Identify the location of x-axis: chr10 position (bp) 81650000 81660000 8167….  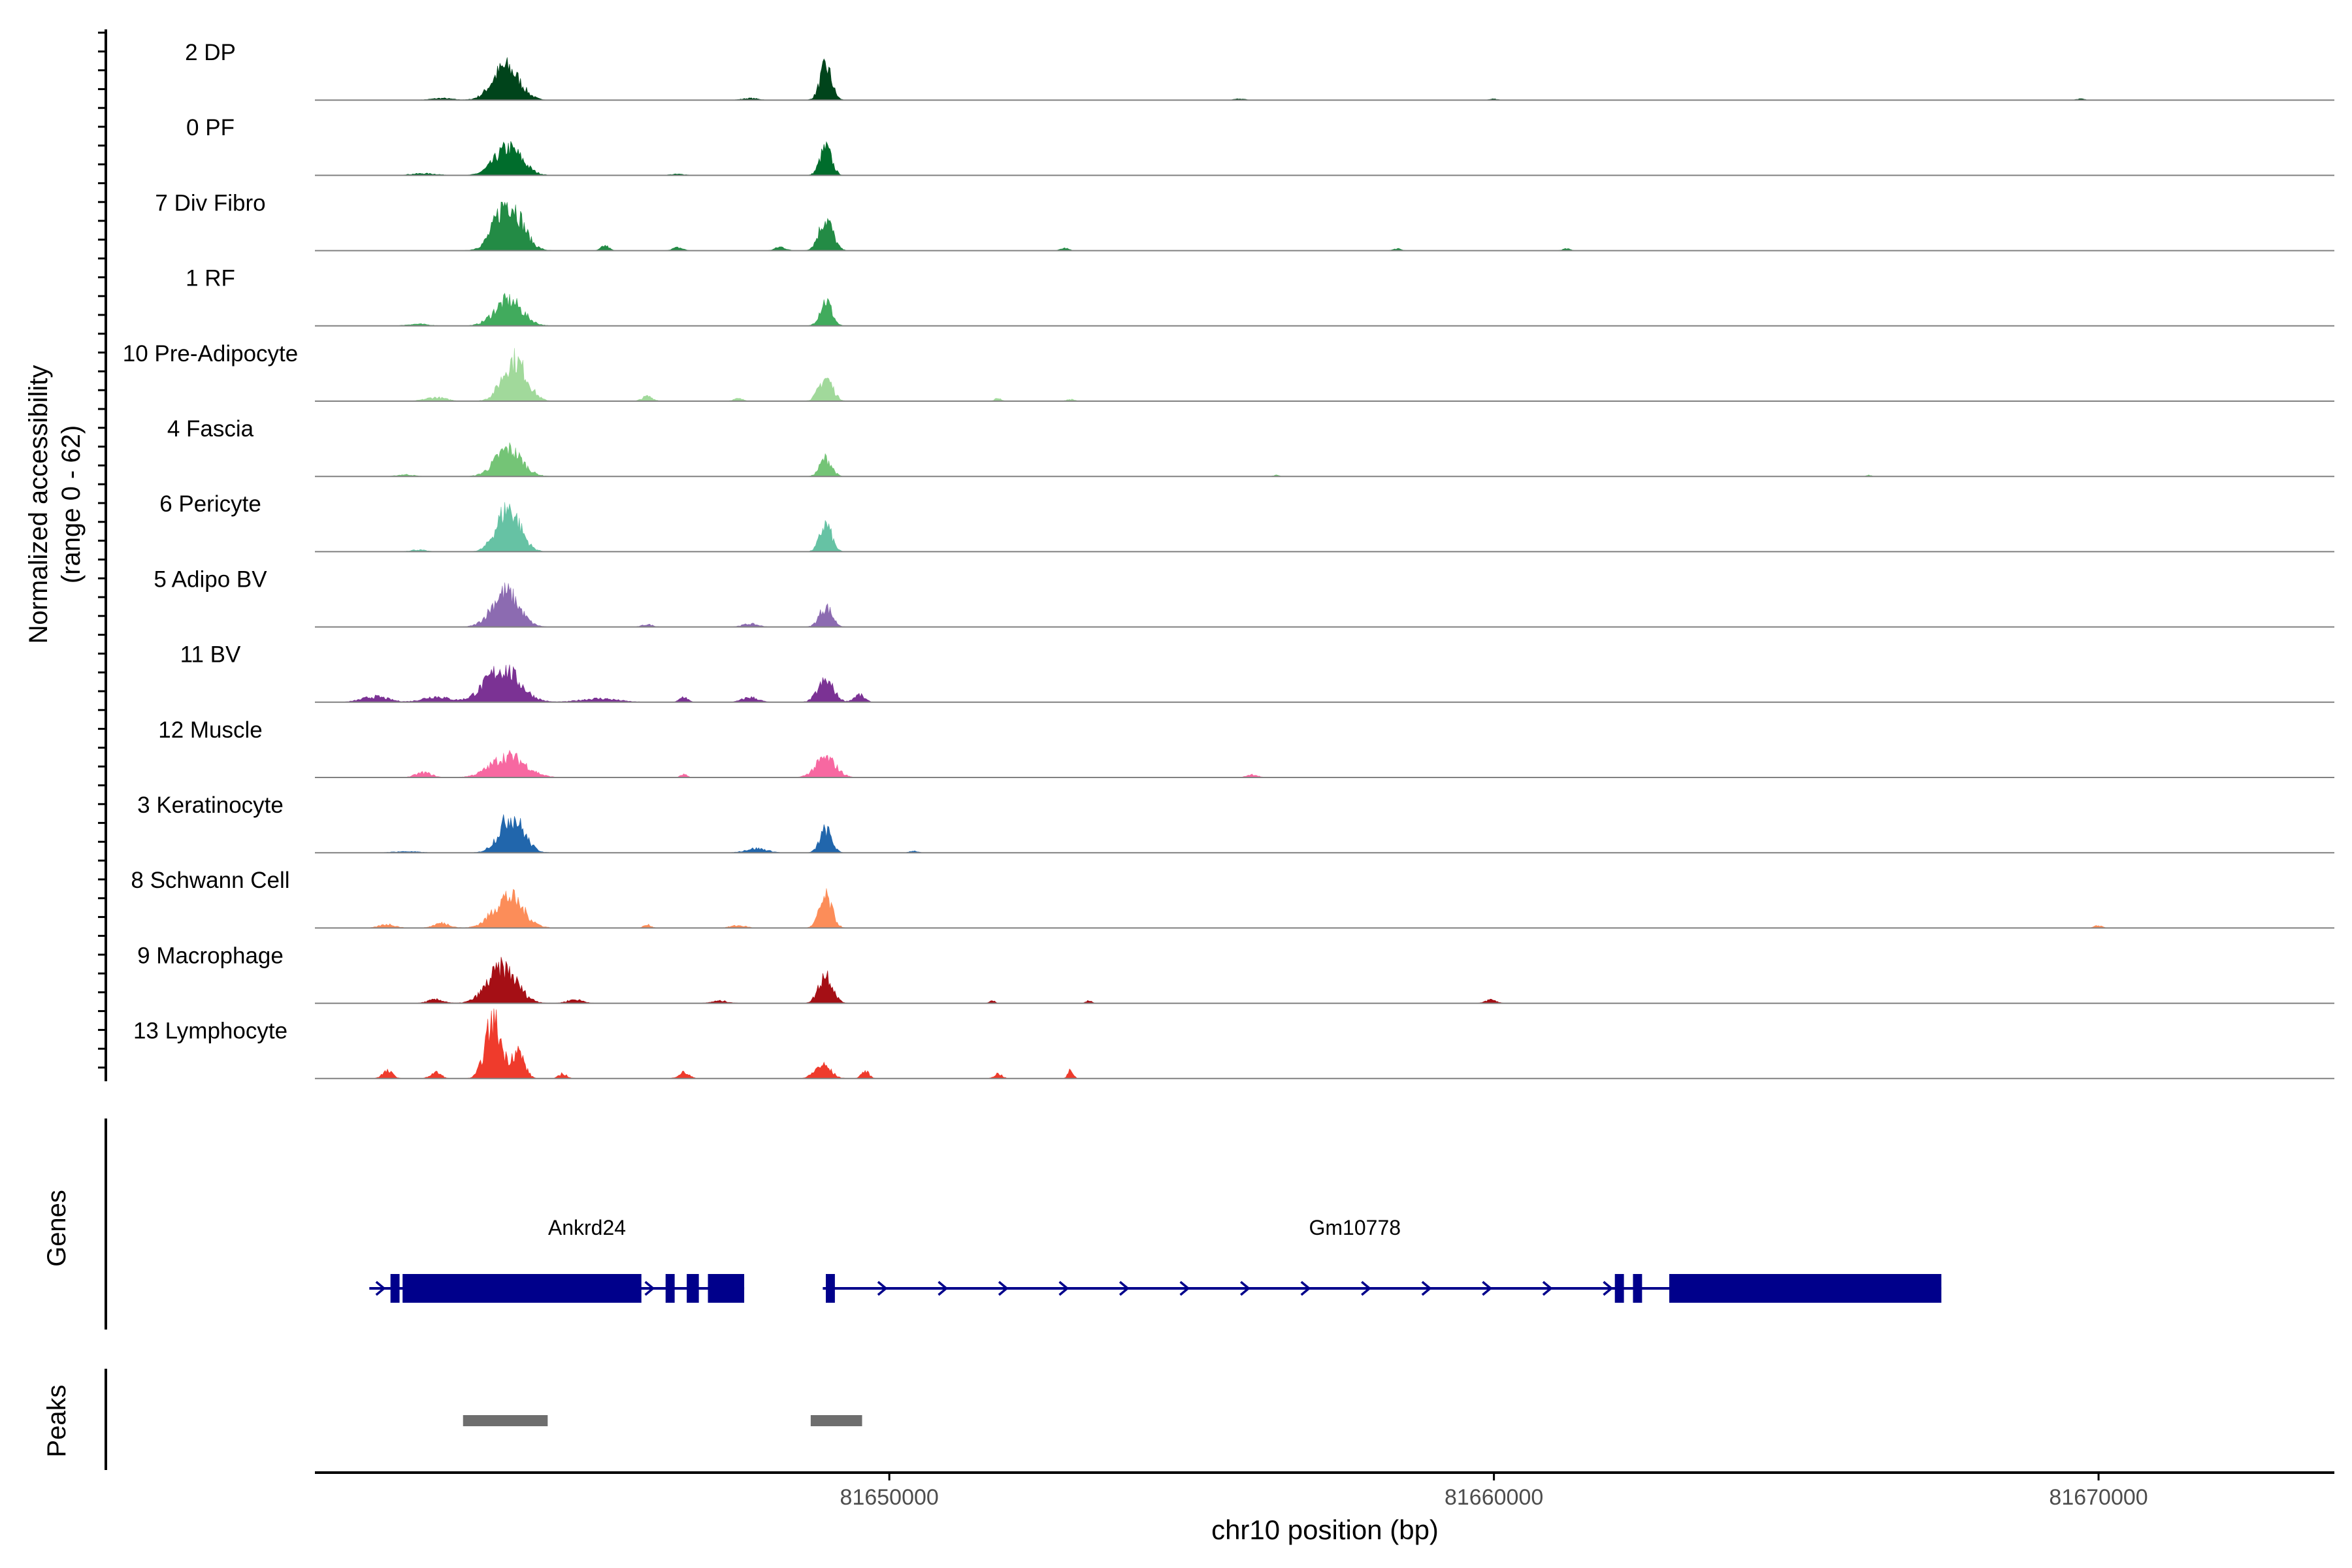
(1324, 1508).